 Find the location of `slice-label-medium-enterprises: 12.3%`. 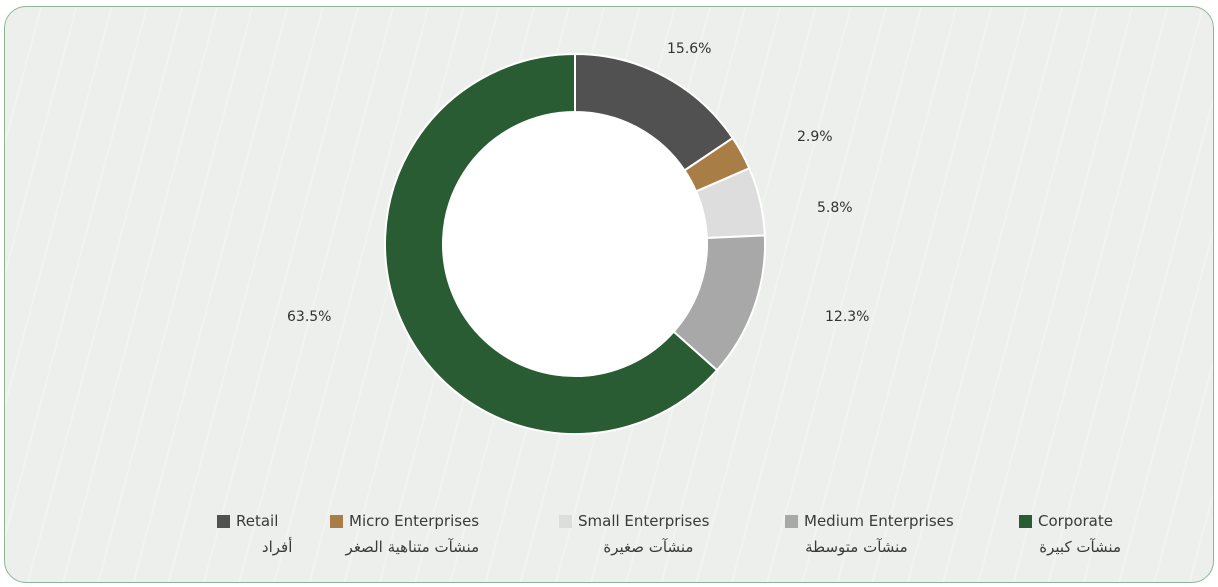

slice-label-medium-enterprises: 12.3% is located at coordinates (847, 317).